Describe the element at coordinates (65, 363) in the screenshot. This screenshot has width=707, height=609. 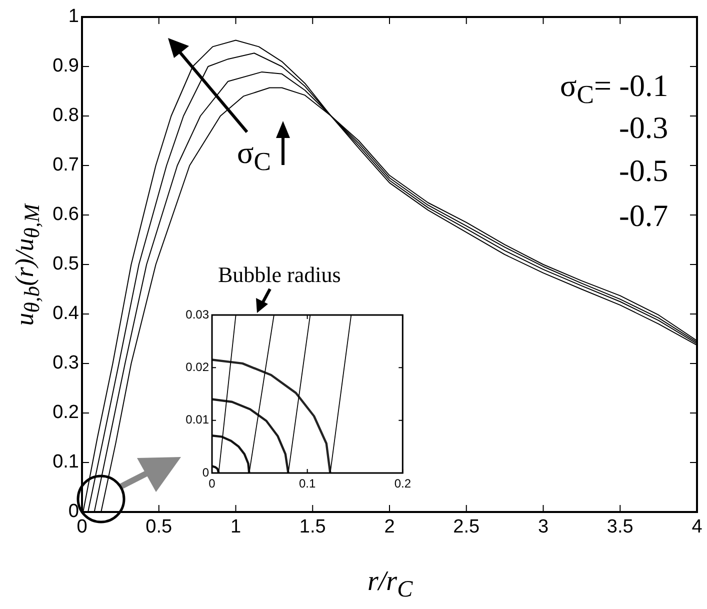
I see `y-tick-label: 0.3` at that location.